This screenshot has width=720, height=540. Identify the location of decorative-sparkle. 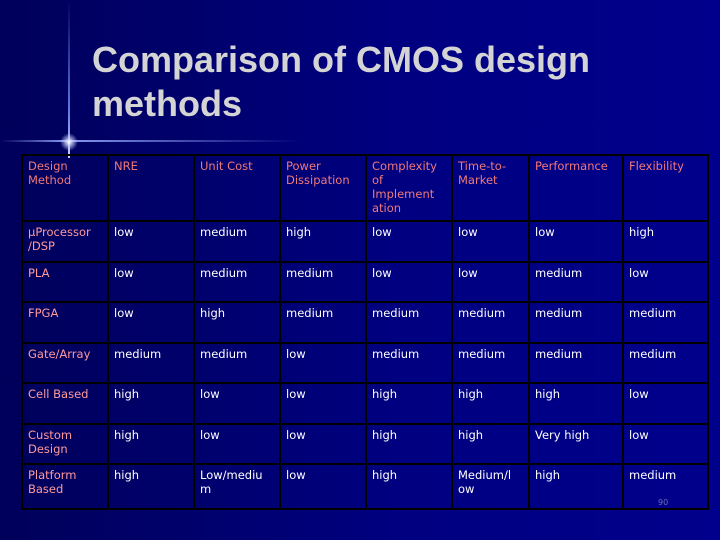
(69, 142).